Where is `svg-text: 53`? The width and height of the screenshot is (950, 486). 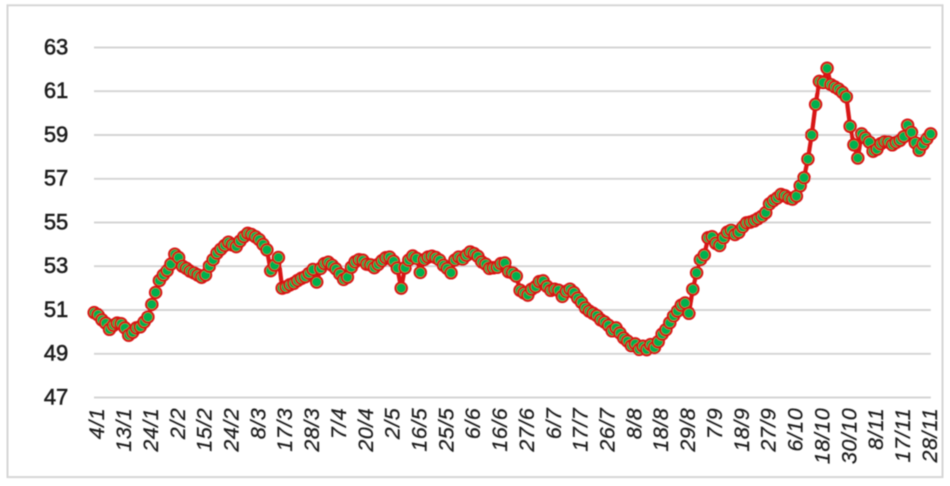 svg-text: 53 is located at coordinates (56, 265).